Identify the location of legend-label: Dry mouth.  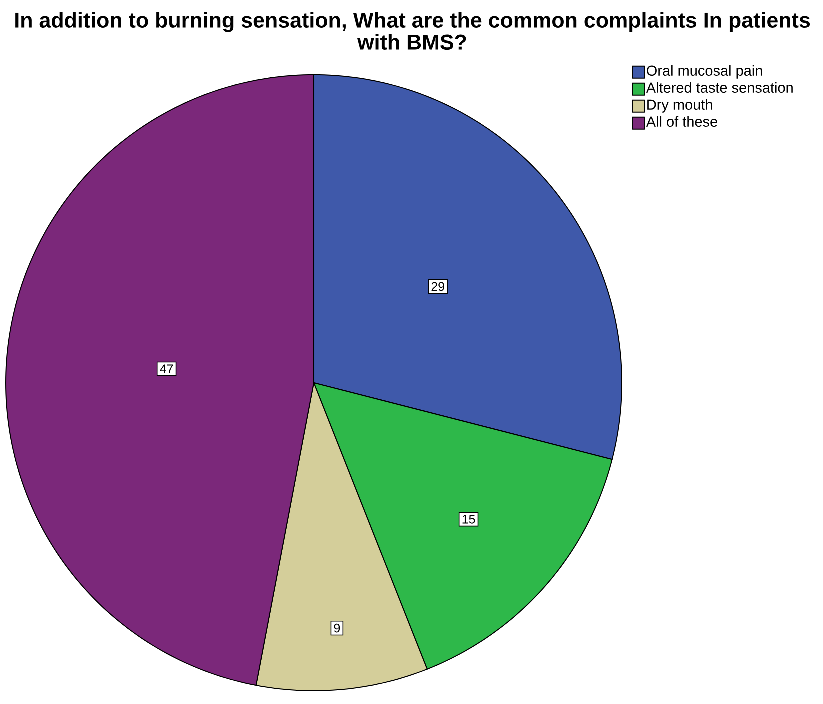
(680, 106).